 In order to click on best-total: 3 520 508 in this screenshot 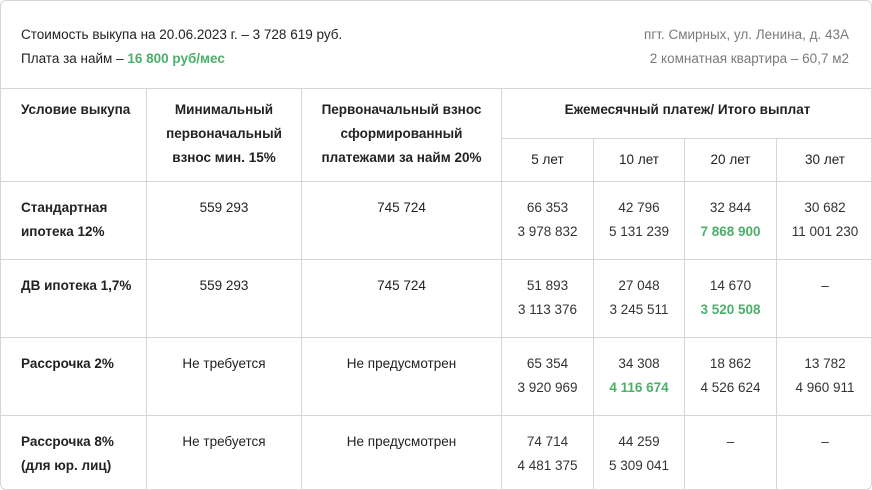, I will do `click(730, 309)`.